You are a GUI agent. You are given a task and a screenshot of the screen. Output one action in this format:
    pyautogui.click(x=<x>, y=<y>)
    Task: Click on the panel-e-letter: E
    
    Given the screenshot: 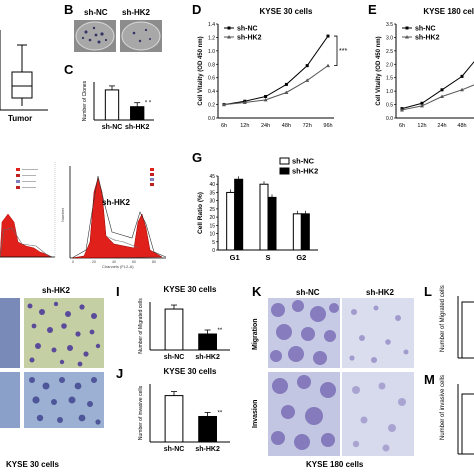 What is the action you would take?
    pyautogui.click(x=372, y=9)
    